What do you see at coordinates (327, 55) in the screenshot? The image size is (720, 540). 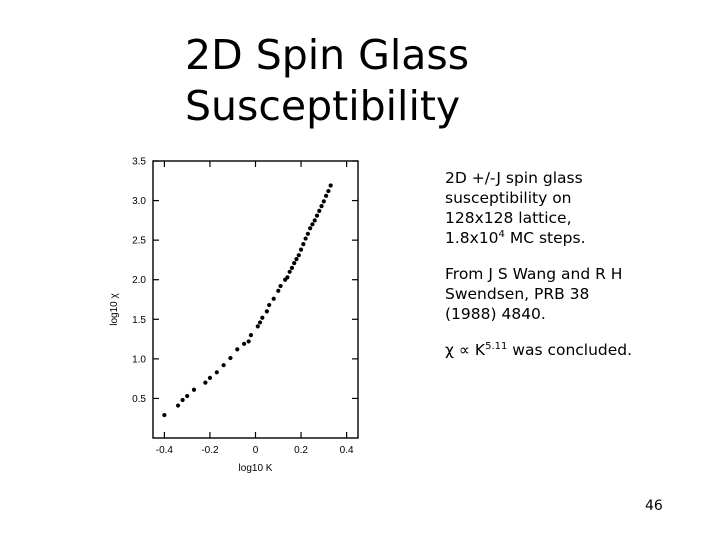 I see `slide-title-line1: 2D Spin Glass` at bounding box center [327, 55].